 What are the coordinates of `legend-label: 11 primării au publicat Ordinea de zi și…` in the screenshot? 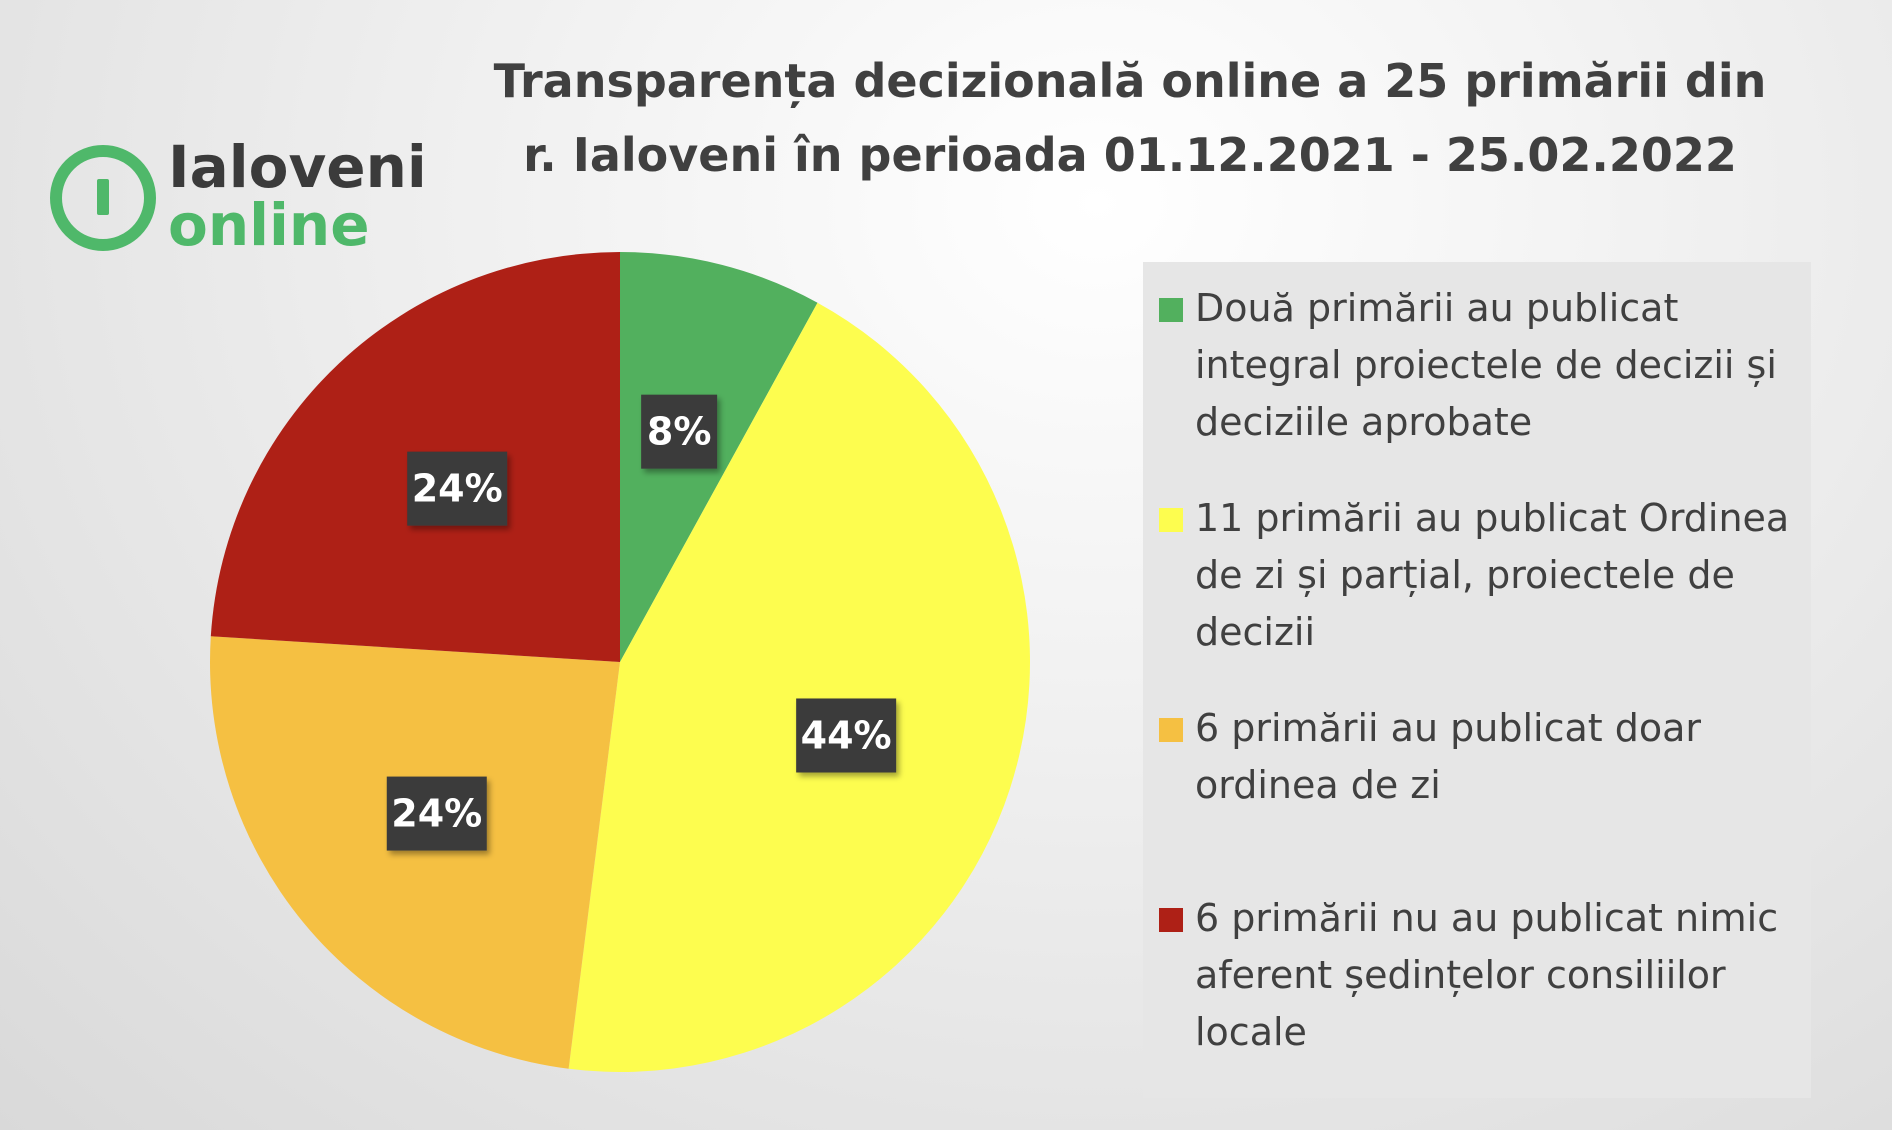 It's located at (1492, 575).